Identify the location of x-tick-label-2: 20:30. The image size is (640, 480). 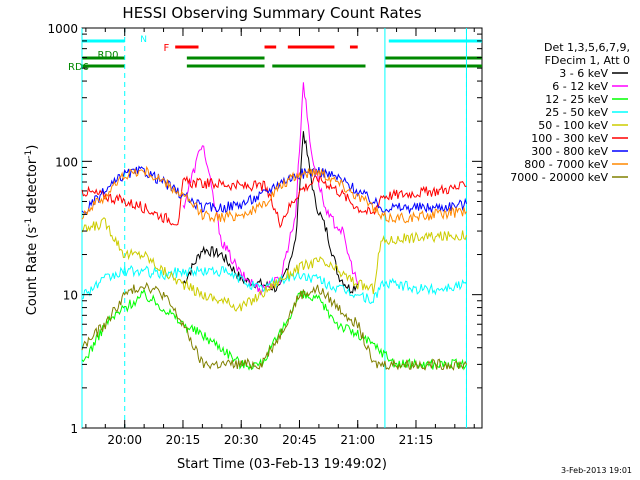
(241, 440).